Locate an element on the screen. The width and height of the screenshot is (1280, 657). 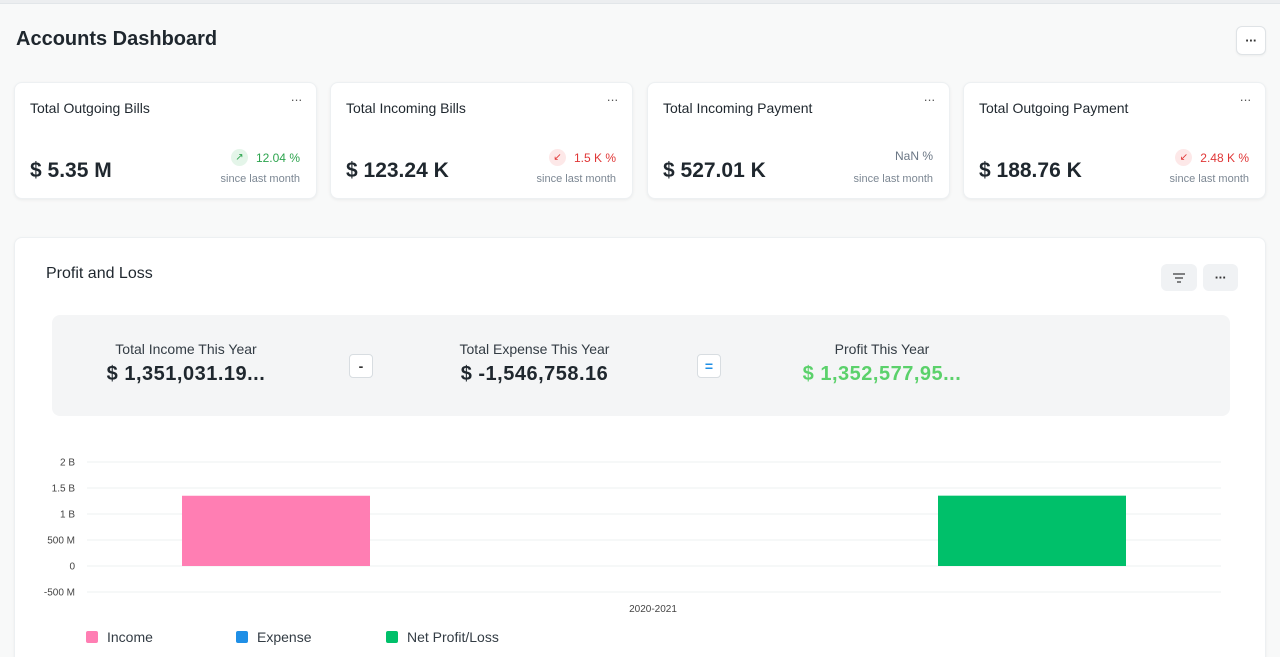
expense-summary: Total Expense This Year $ -1,546,758.16 is located at coordinates (534, 363).